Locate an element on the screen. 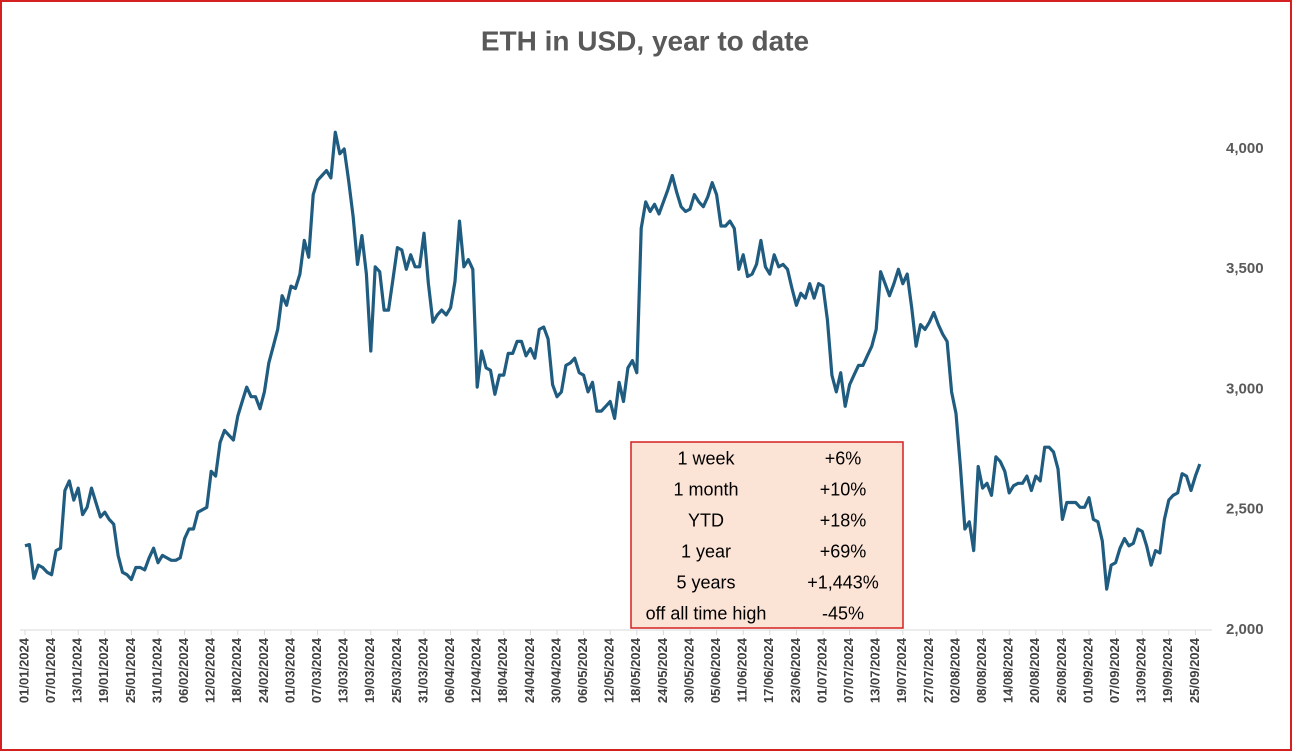 The width and height of the screenshot is (1292, 751). x-tick-label: 11/06/2024 is located at coordinates (742, 669).